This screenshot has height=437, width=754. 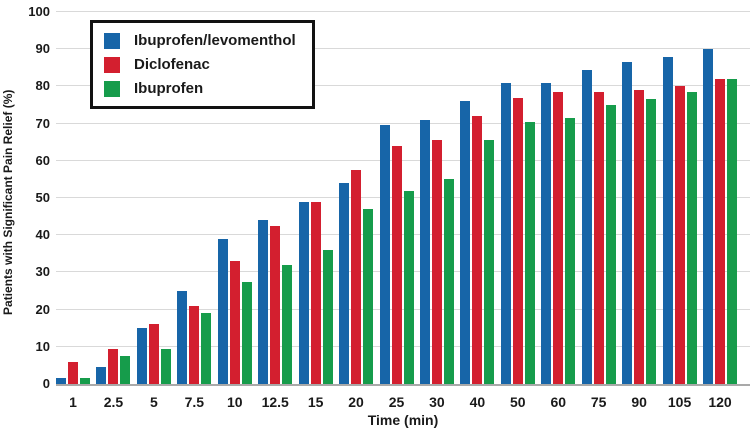 I want to click on x-tick-label: 60, so click(x=558, y=402).